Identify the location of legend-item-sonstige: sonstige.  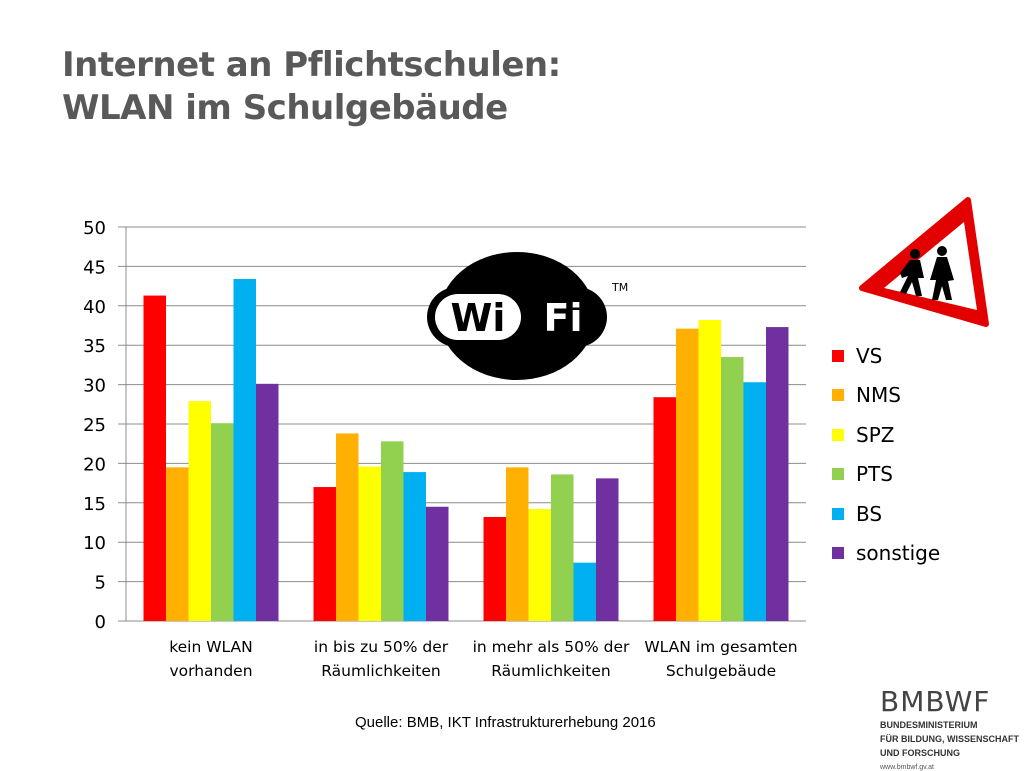
(886, 554).